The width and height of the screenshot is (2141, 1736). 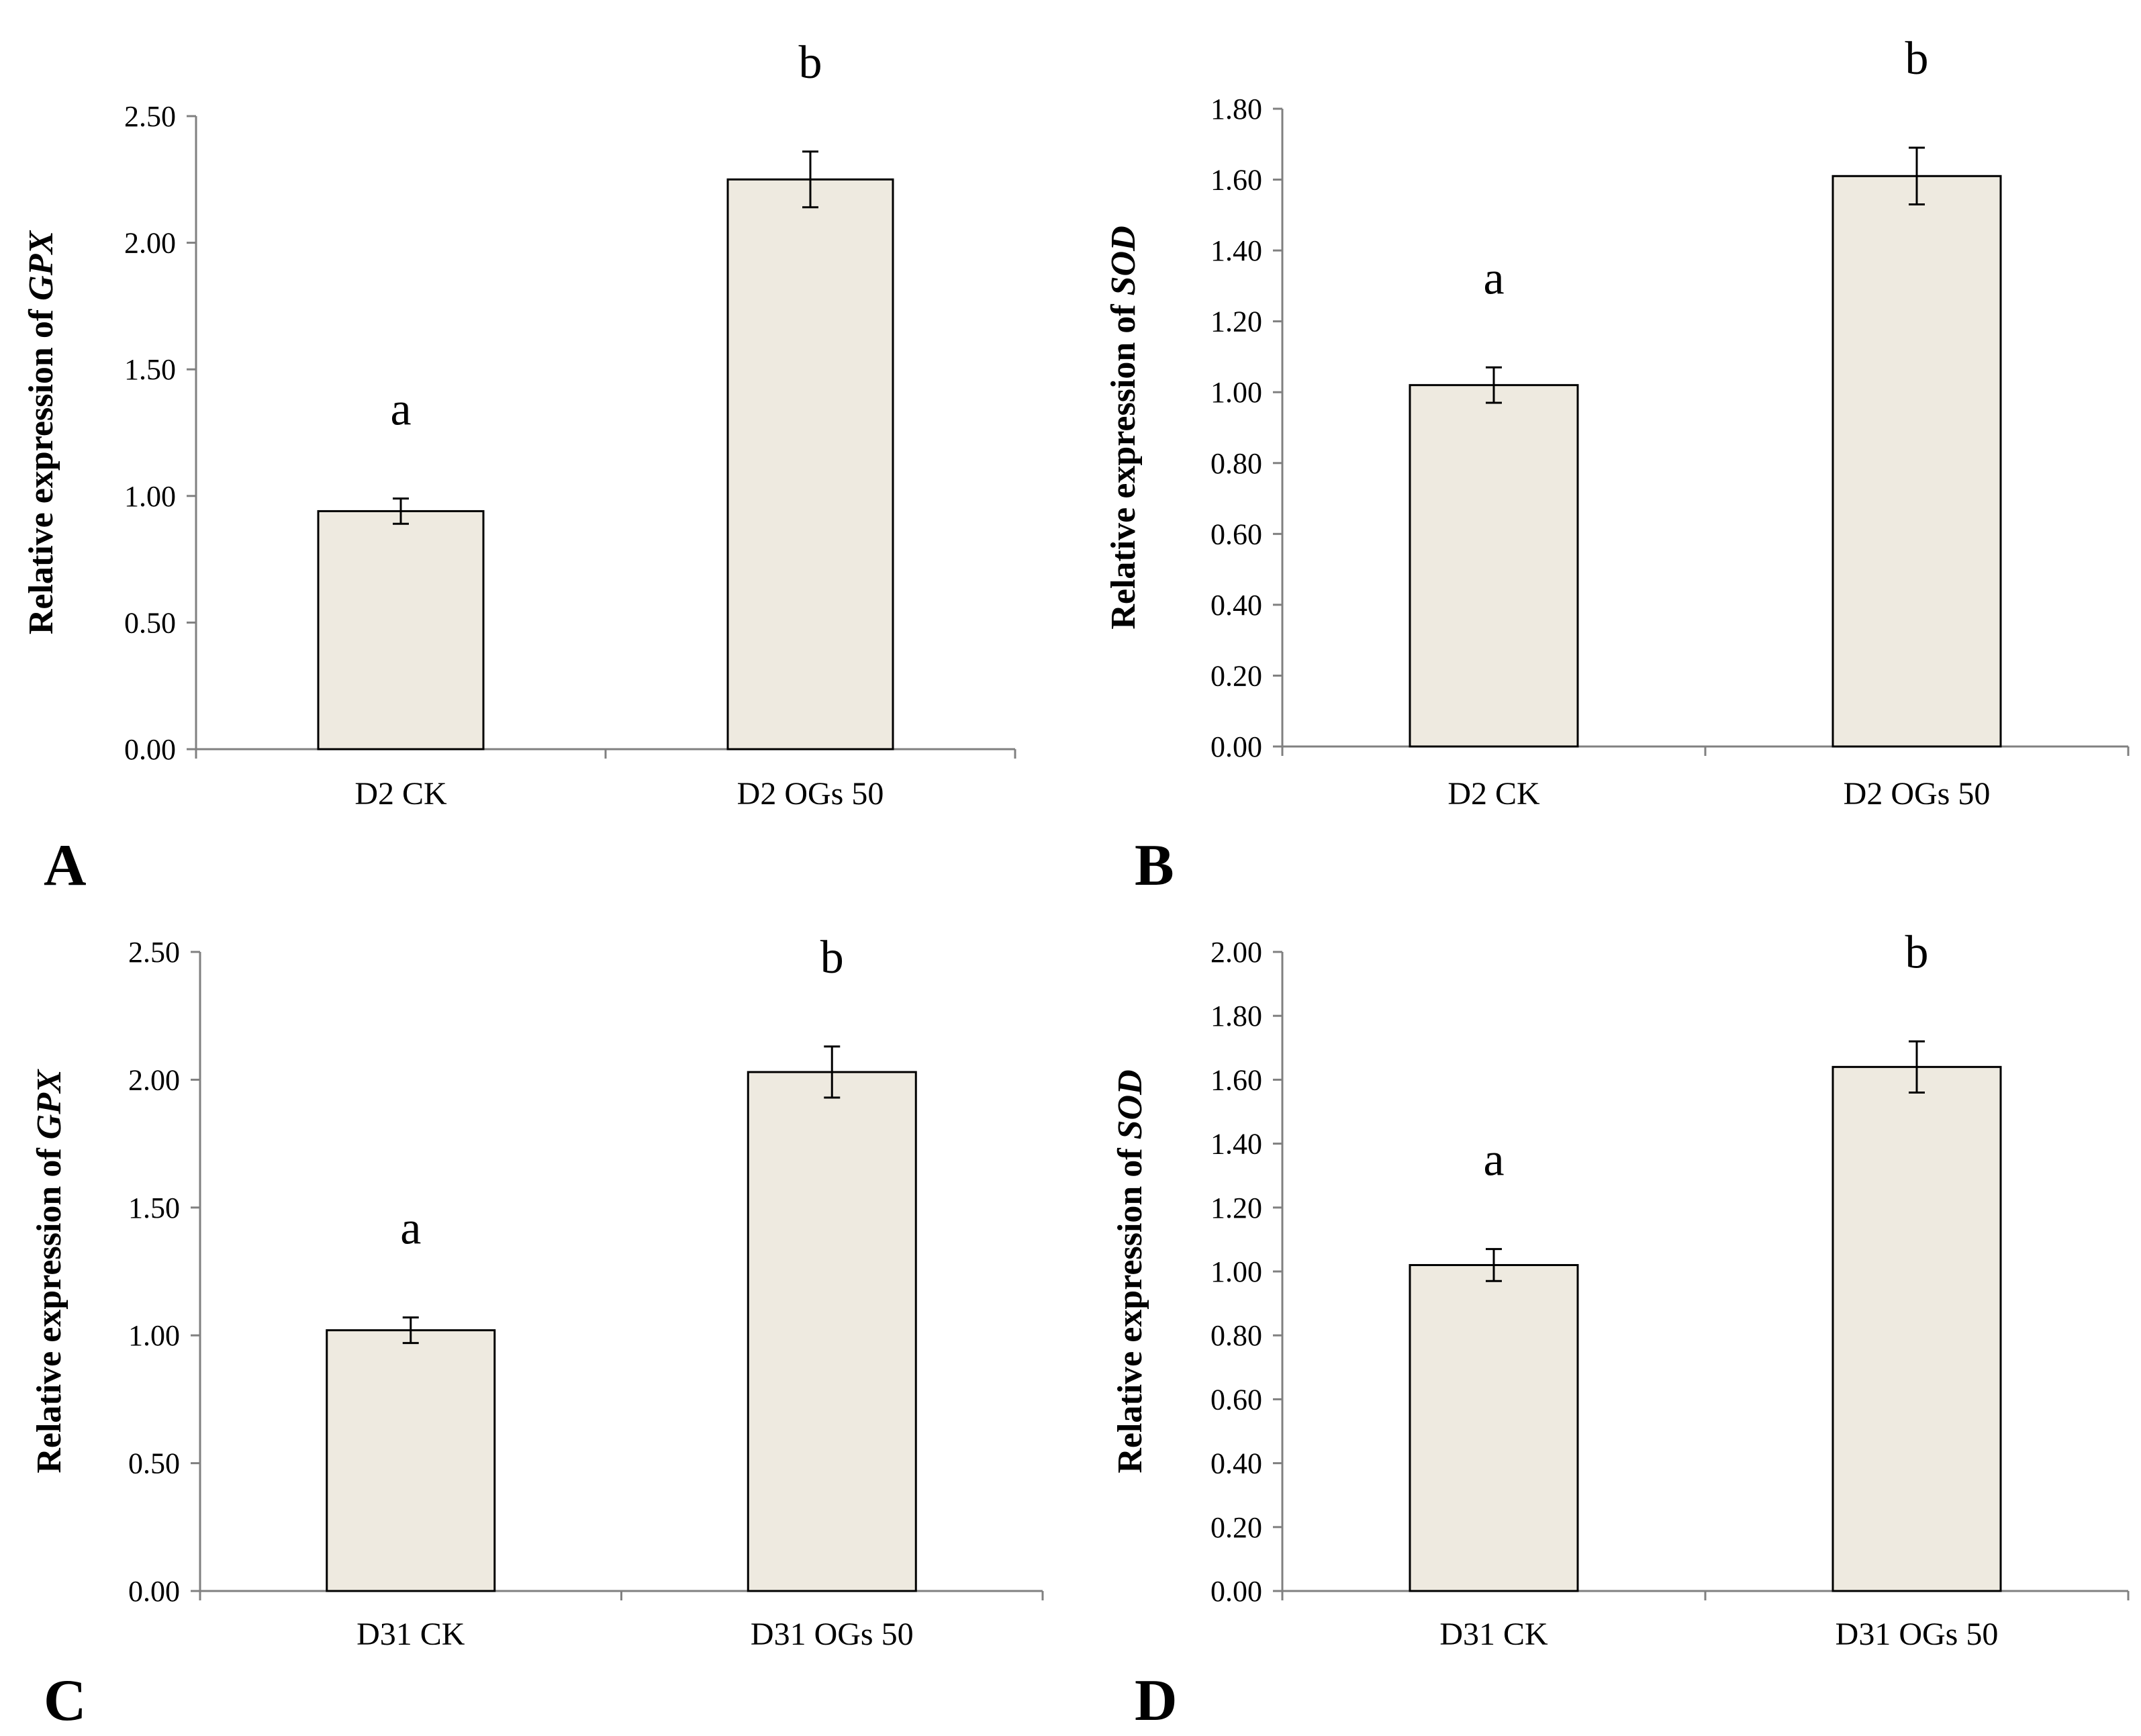 I want to click on panel-label: C, so click(x=65, y=1700).